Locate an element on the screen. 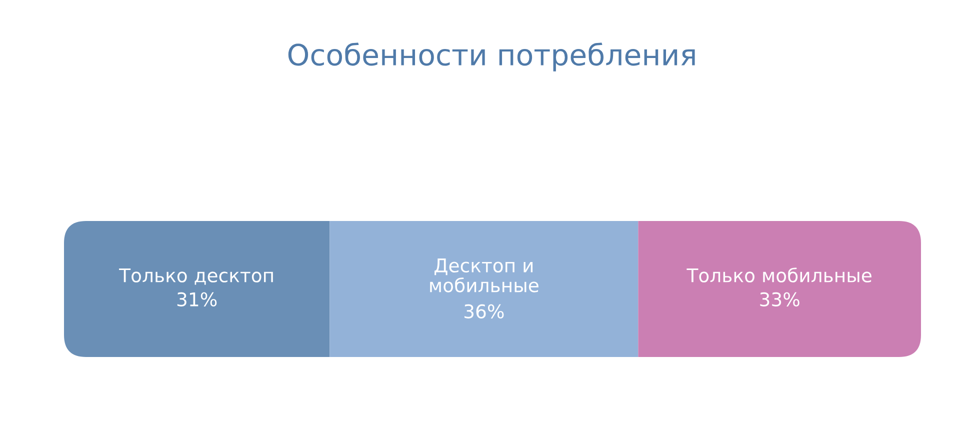  series-label: Десктоп и мобильные is located at coordinates (484, 275).